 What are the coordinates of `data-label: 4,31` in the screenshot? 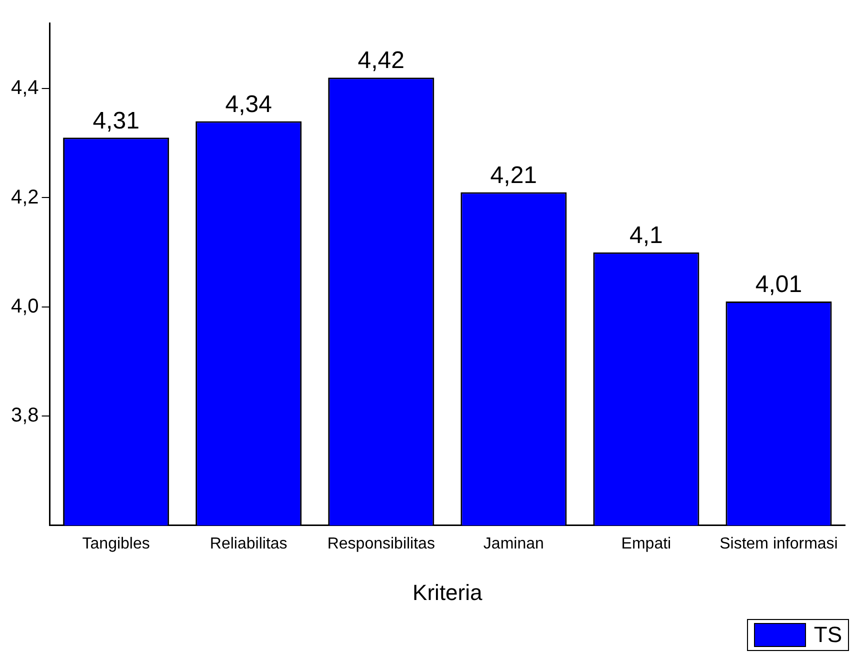 It's located at (116, 120).